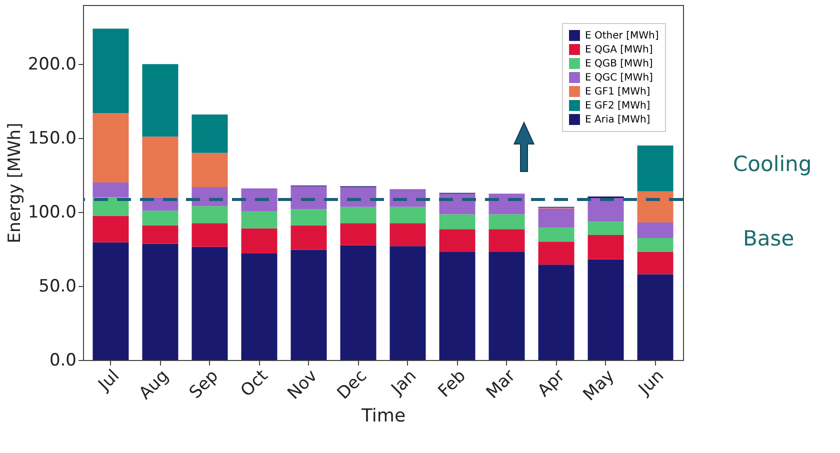  Describe the element at coordinates (619, 78) in the screenshot. I see `legend-label: E QGC [MWh]` at that location.